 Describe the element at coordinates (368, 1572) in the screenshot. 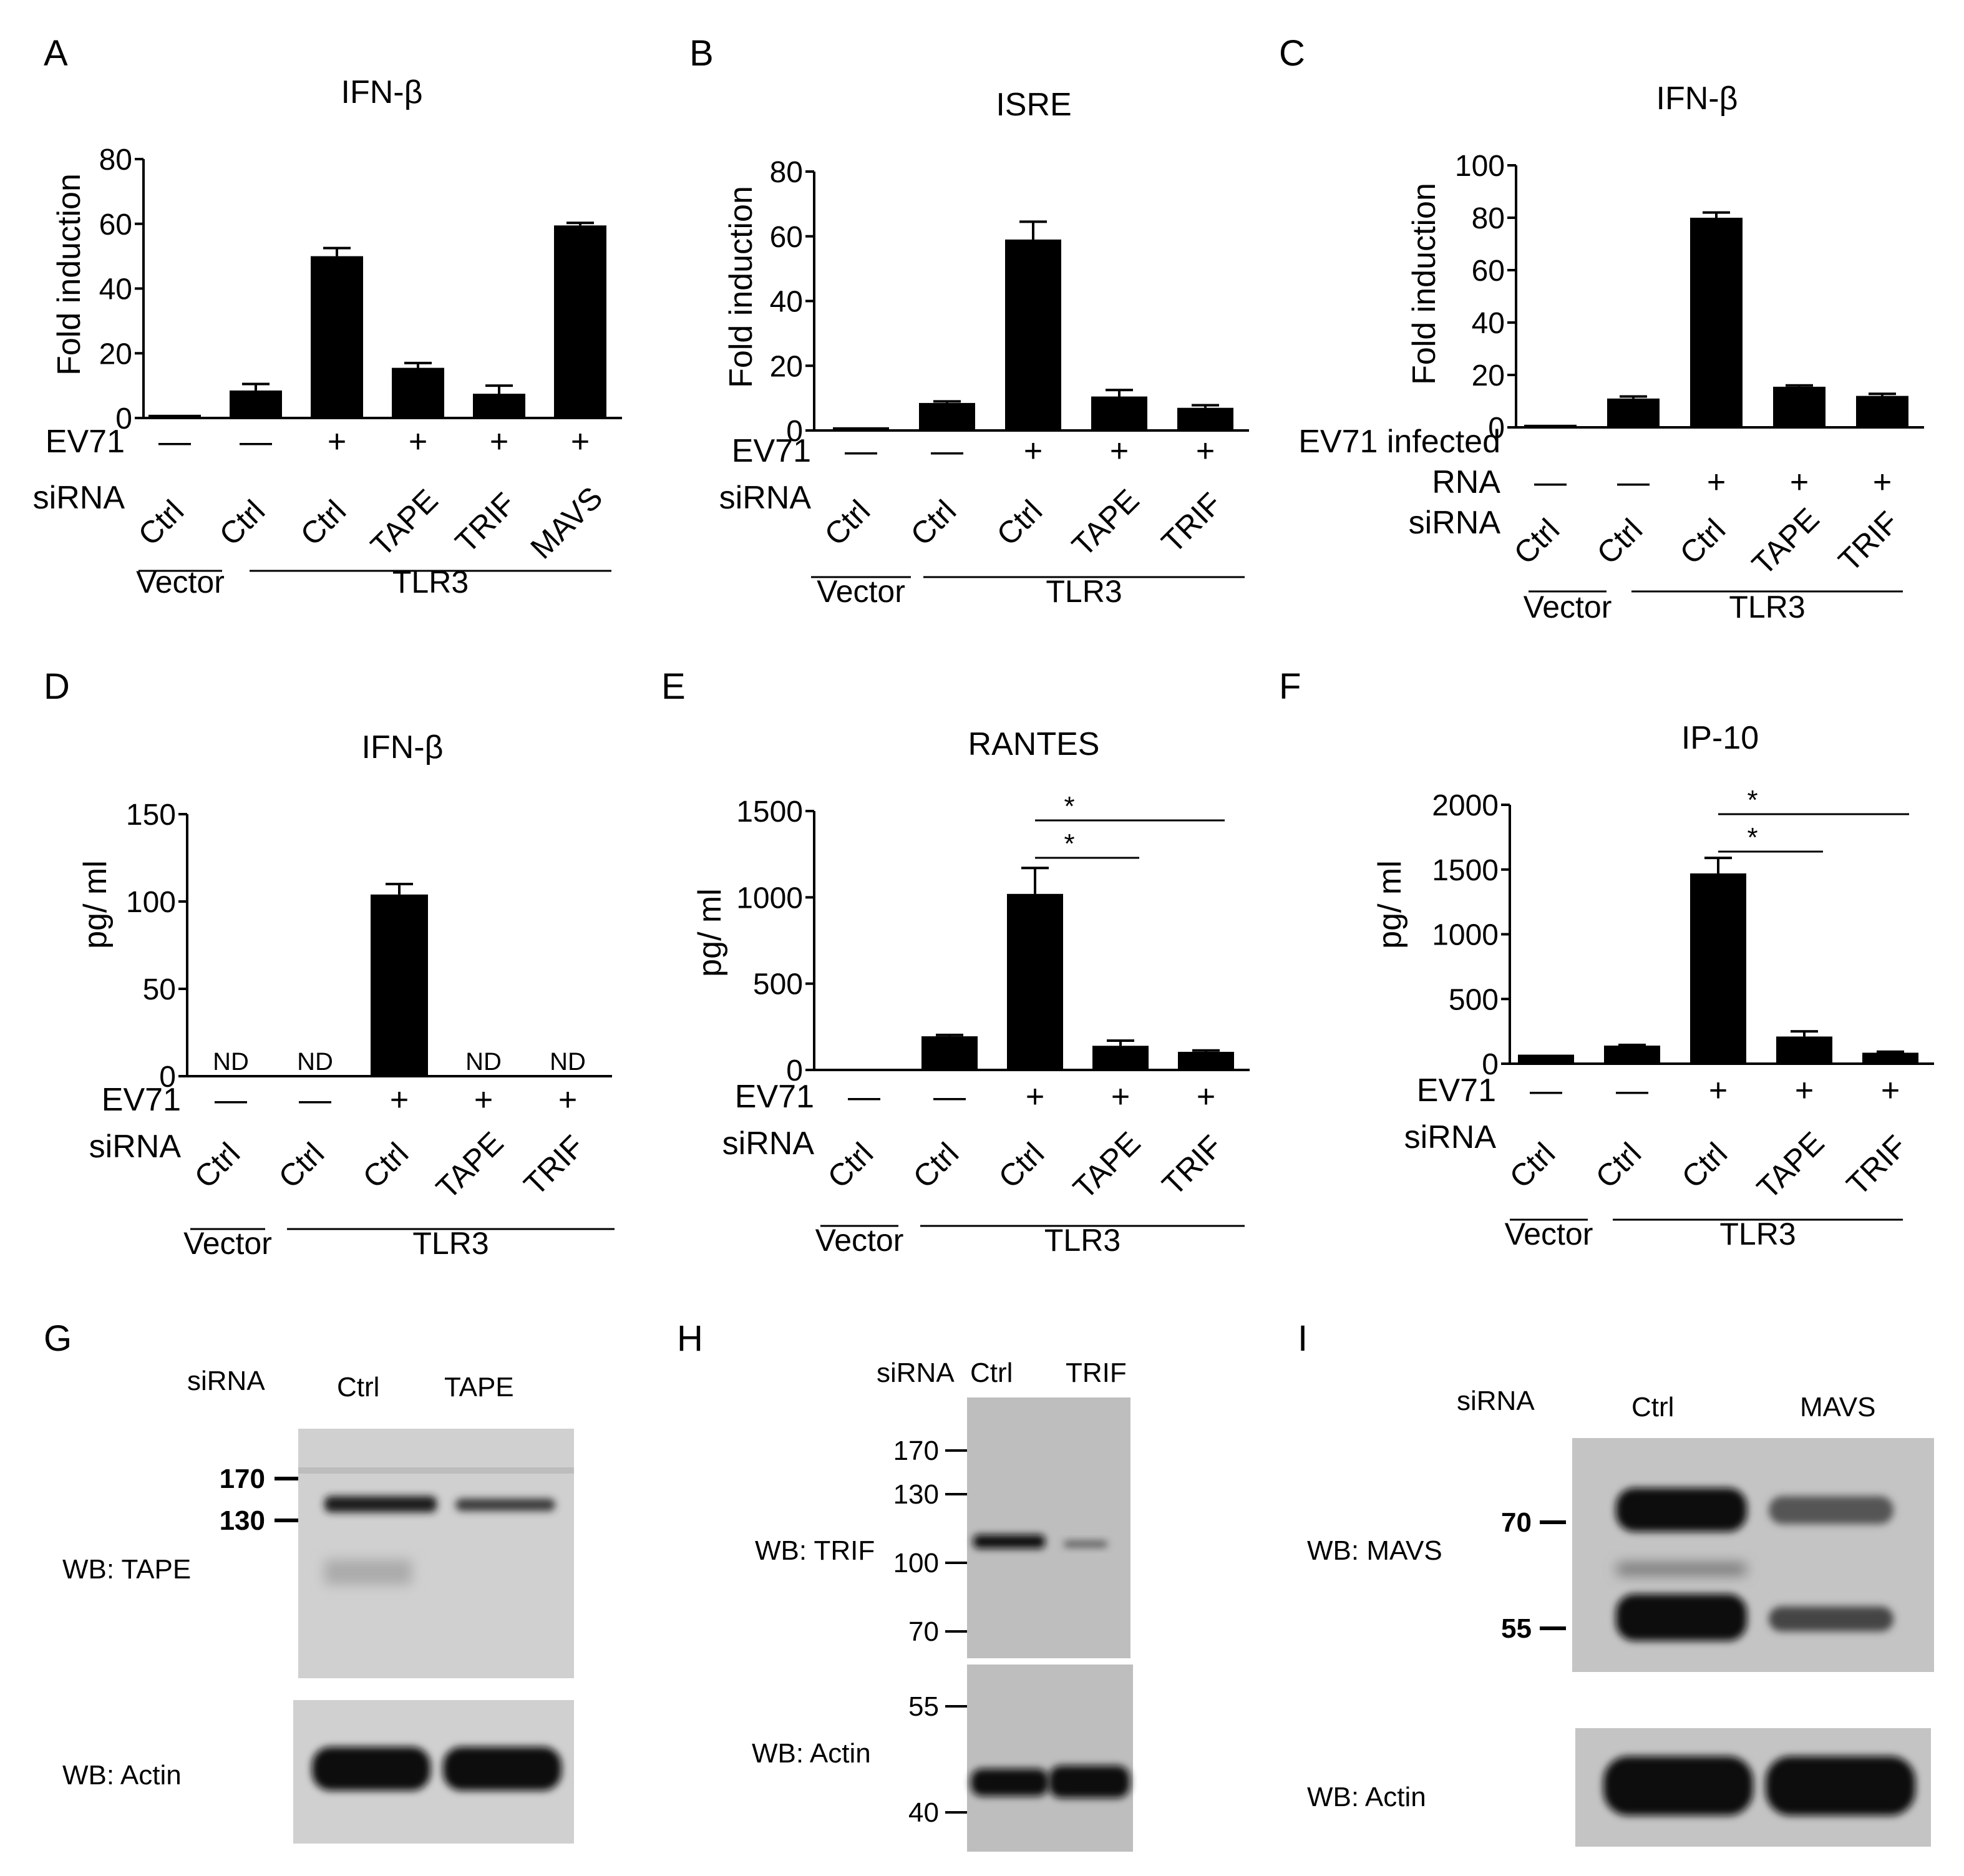

I see `blot-g-smear` at that location.